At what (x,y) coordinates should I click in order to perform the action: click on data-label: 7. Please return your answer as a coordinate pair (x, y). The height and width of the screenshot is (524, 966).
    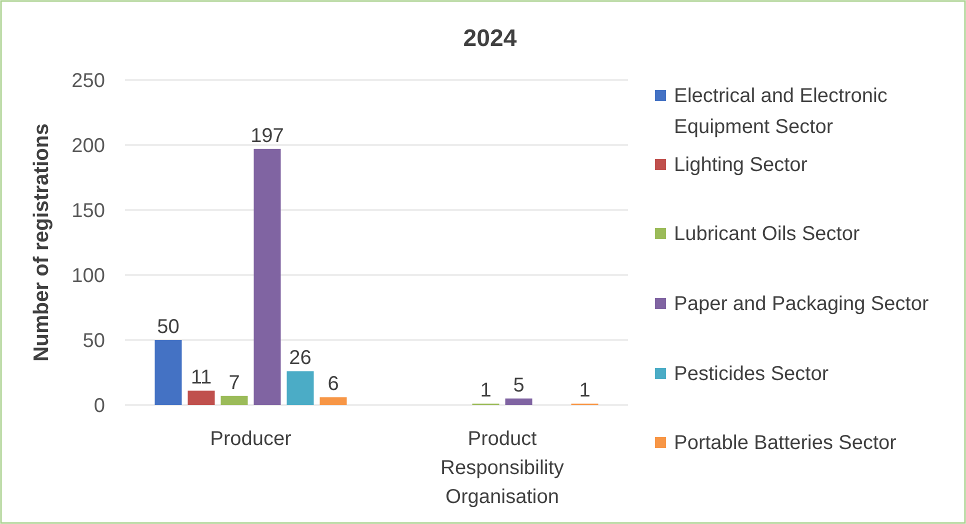
    Looking at the image, I should click on (234, 383).